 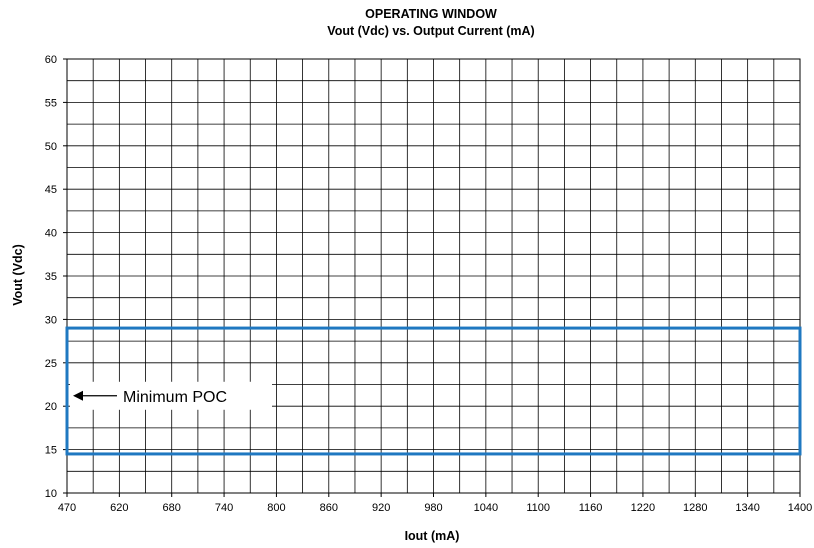 What do you see at coordinates (538, 508) in the screenshot?
I see `x-tick-label: 1100` at bounding box center [538, 508].